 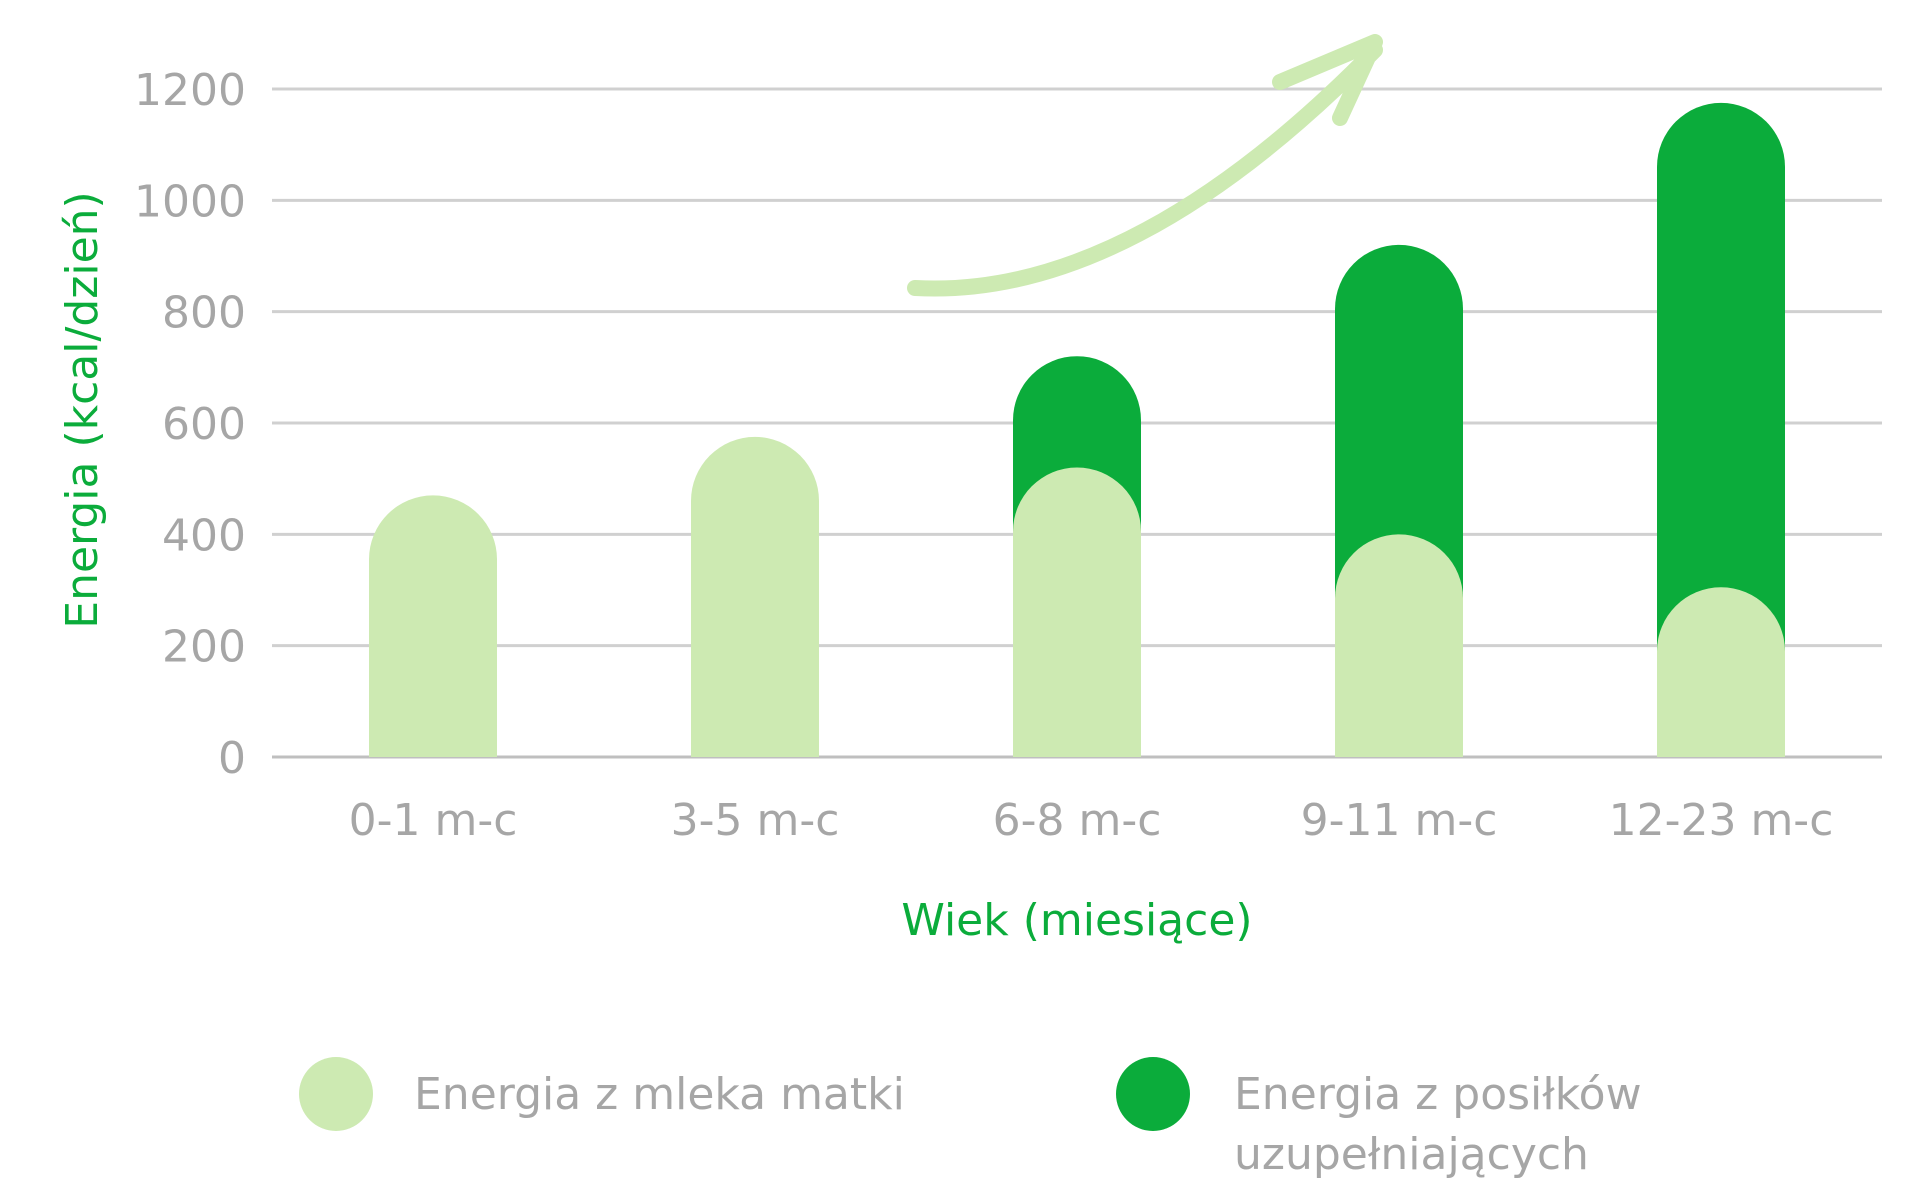 I want to click on x-category-label: 6-8 m-c, so click(x=1077, y=820).